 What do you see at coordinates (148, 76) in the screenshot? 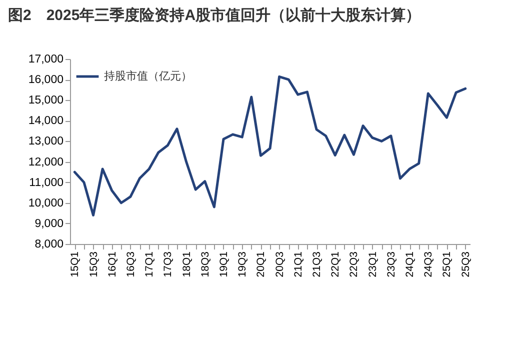
I see `legend-label: 持股市值（亿元）` at bounding box center [148, 76].